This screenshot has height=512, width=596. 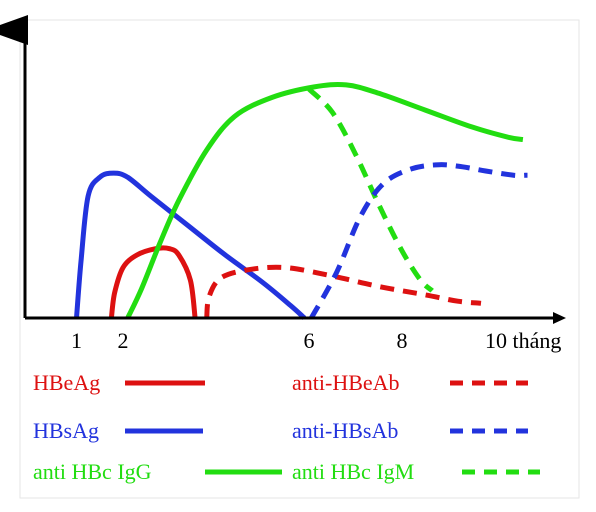 I want to click on legend-item-hbeag: HBeAg, so click(x=119, y=382).